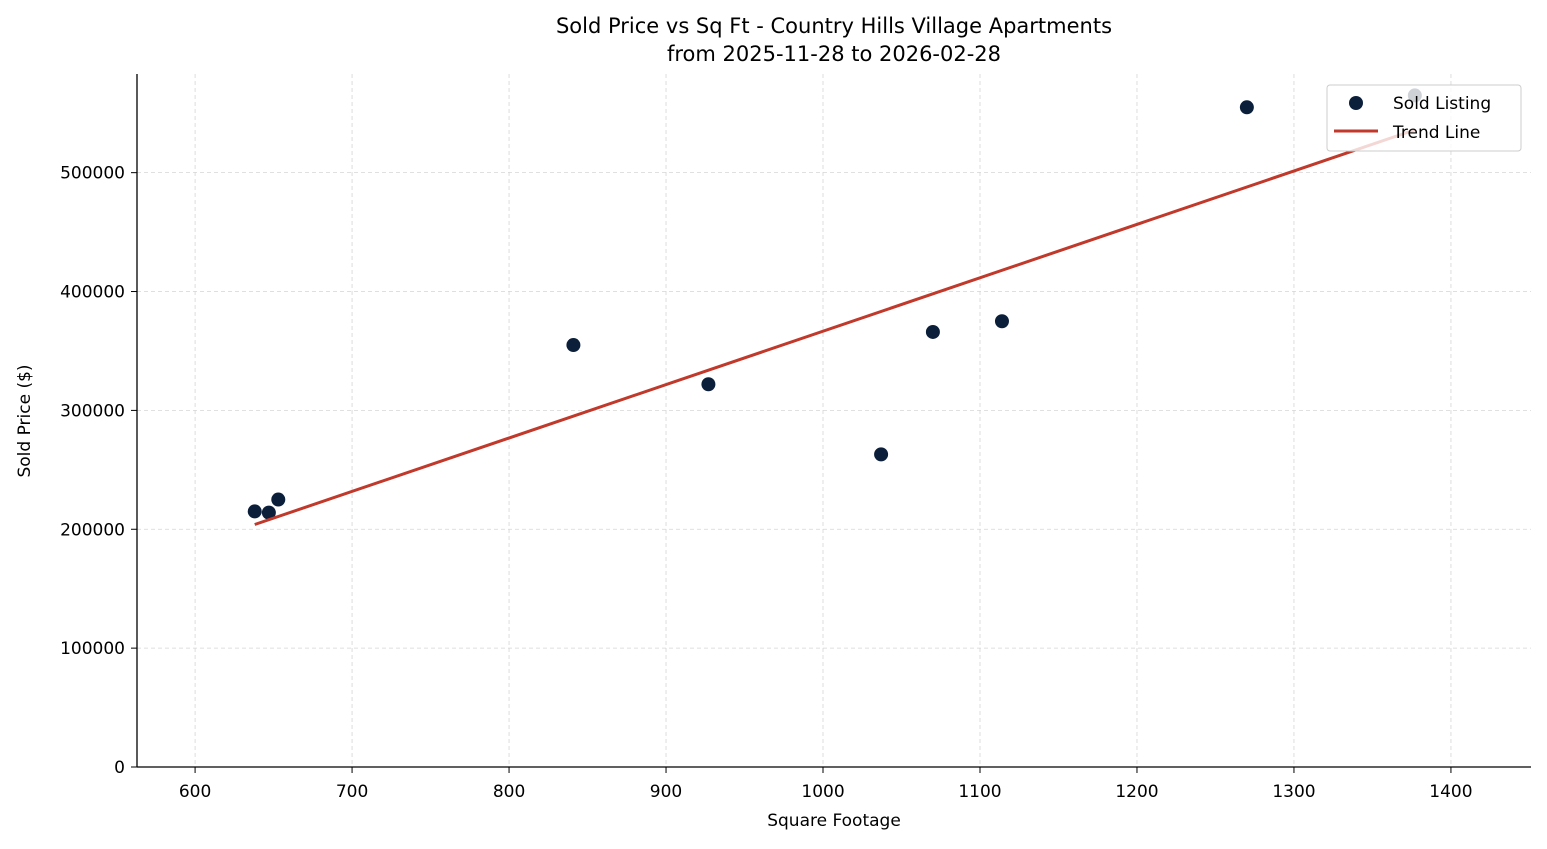 The width and height of the screenshot is (1547, 849). I want to click on x-tick-label: 1200, so click(1136, 792).